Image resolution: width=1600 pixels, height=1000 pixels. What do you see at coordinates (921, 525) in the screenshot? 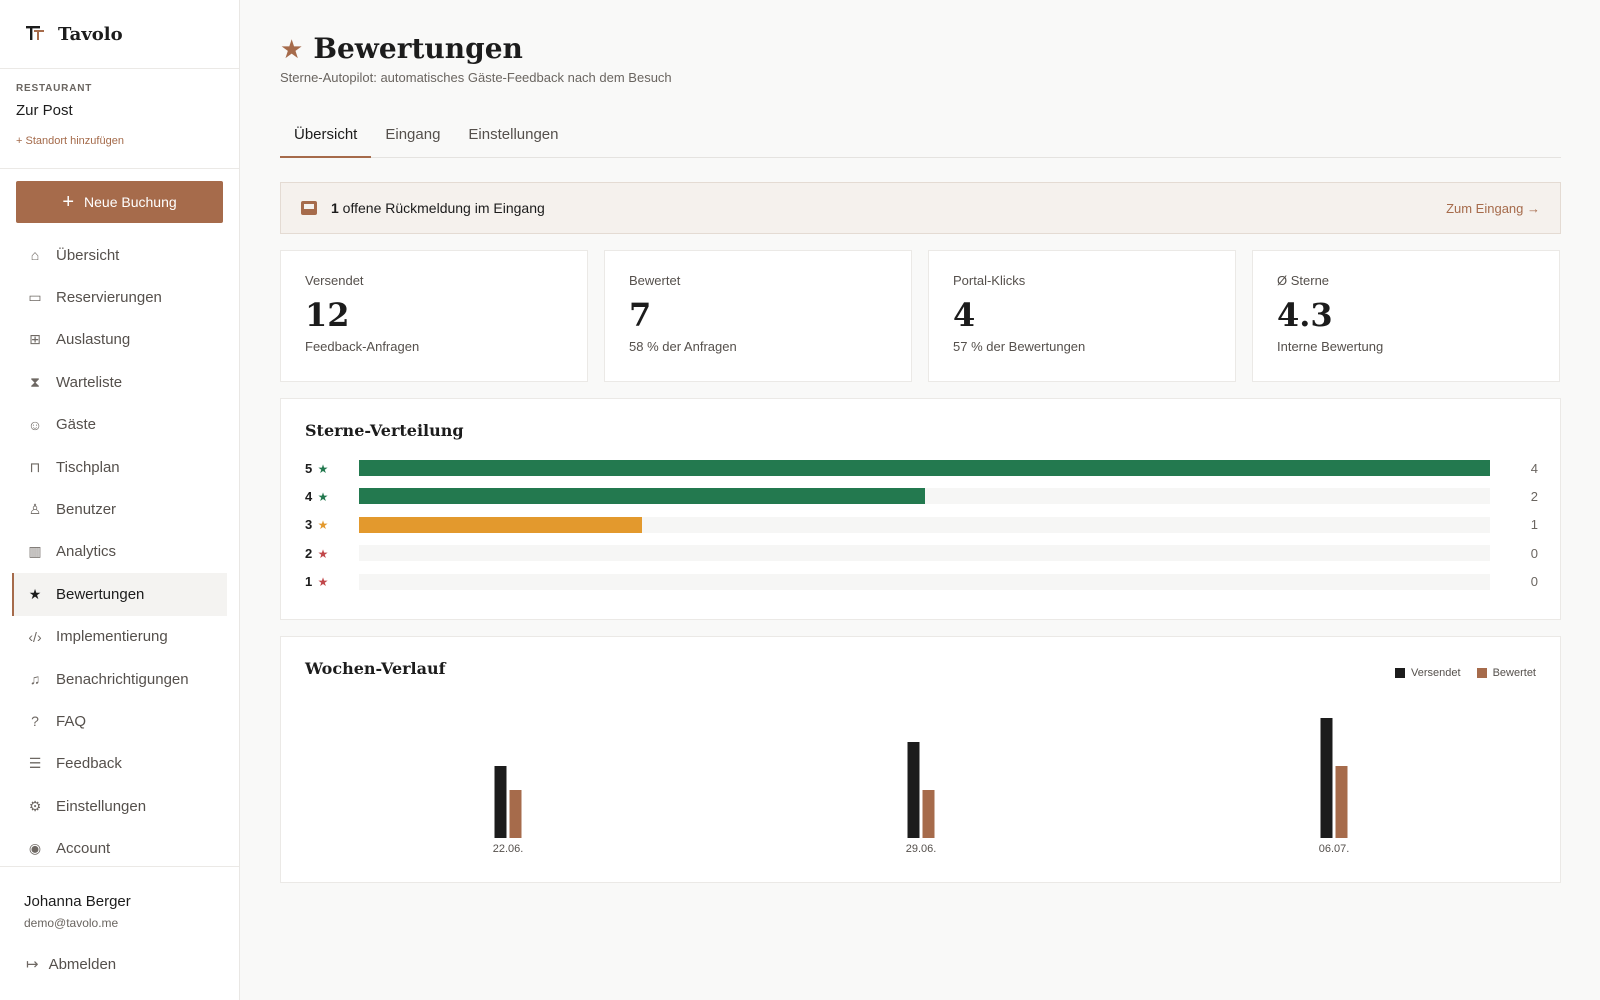
I see `distribution-row: 3 ★ 1` at bounding box center [921, 525].